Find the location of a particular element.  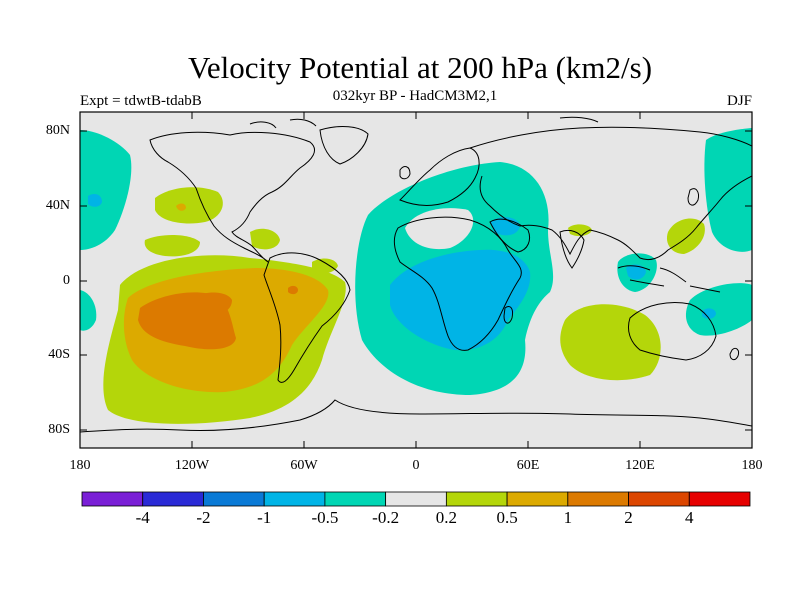

contour-saharan-hole is located at coordinates (439, 229).